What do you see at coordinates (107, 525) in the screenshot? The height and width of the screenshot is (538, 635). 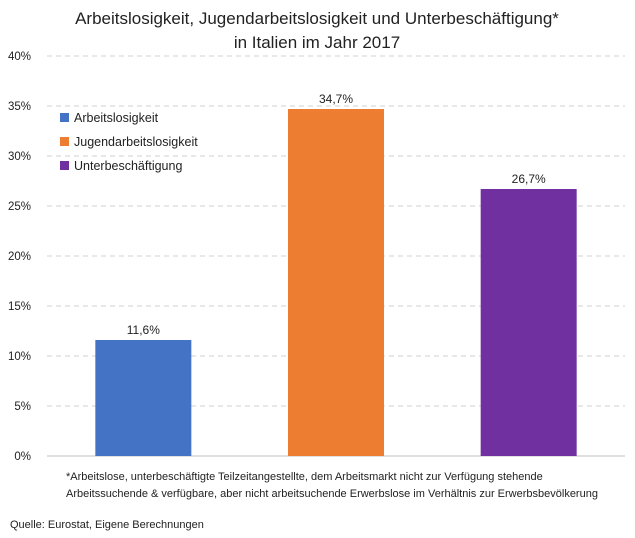 I see `source-note: Quelle: Eurostat, Eigene Berechnungen` at bounding box center [107, 525].